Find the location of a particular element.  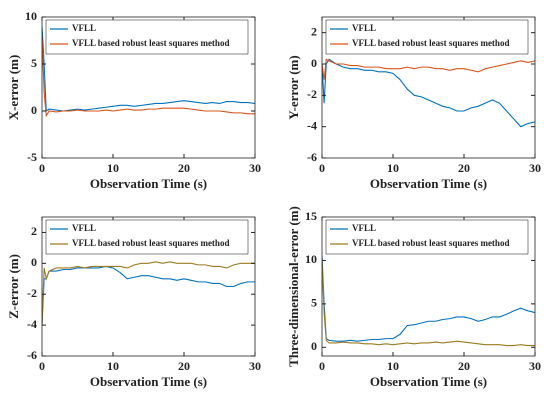

y-axis-label: Three-dimensional-error (m) is located at coordinates (293, 286).